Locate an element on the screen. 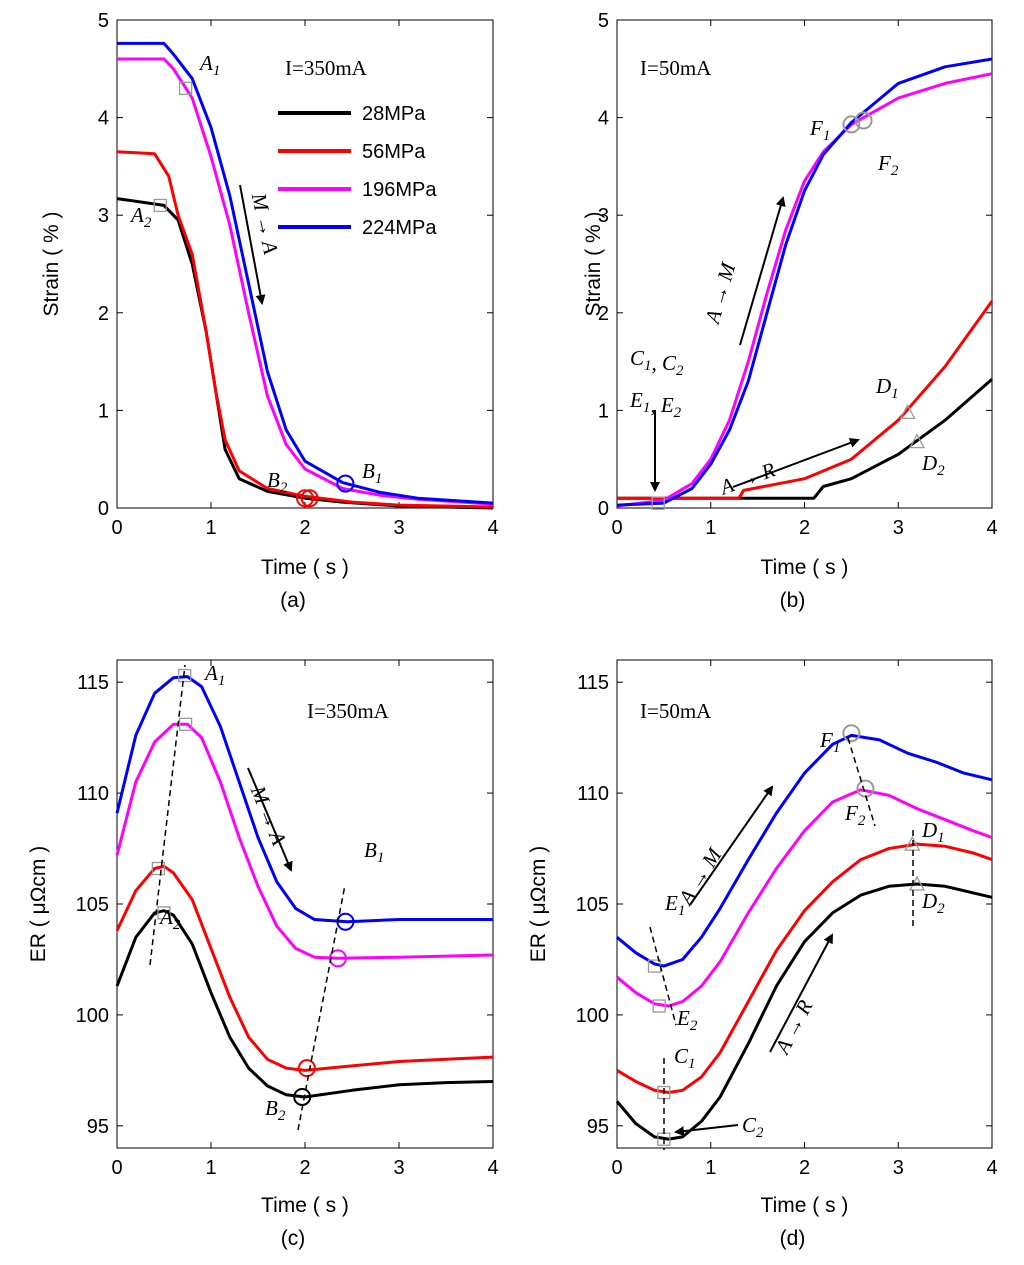 Image resolution: width=1024 pixels, height=1265 pixels. marker-B2 is located at coordinates (305, 498).